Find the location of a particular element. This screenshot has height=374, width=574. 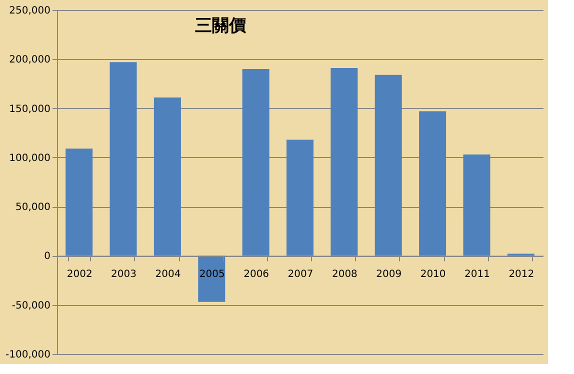

y-tick-label: 100,000 is located at coordinates (29, 158).